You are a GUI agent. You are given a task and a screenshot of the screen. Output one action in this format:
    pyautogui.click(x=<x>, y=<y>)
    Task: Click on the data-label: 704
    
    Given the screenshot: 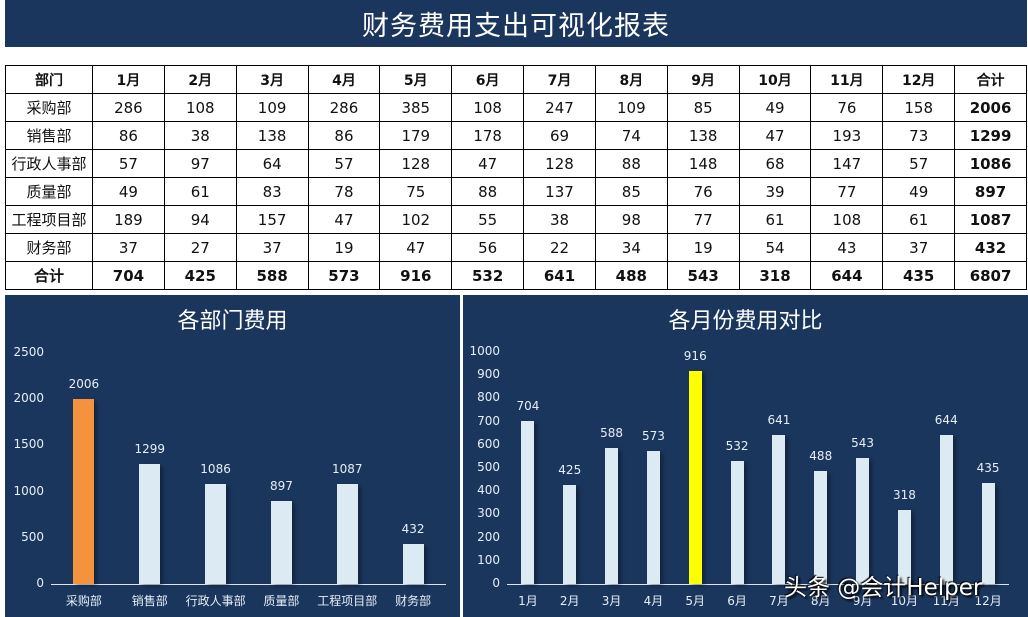 What is the action you would take?
    pyautogui.click(x=528, y=405)
    